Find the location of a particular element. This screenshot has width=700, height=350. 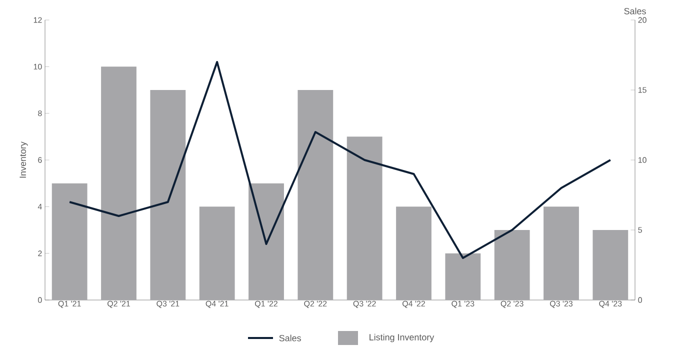

y2-axis-title: Sales is located at coordinates (635, 11).